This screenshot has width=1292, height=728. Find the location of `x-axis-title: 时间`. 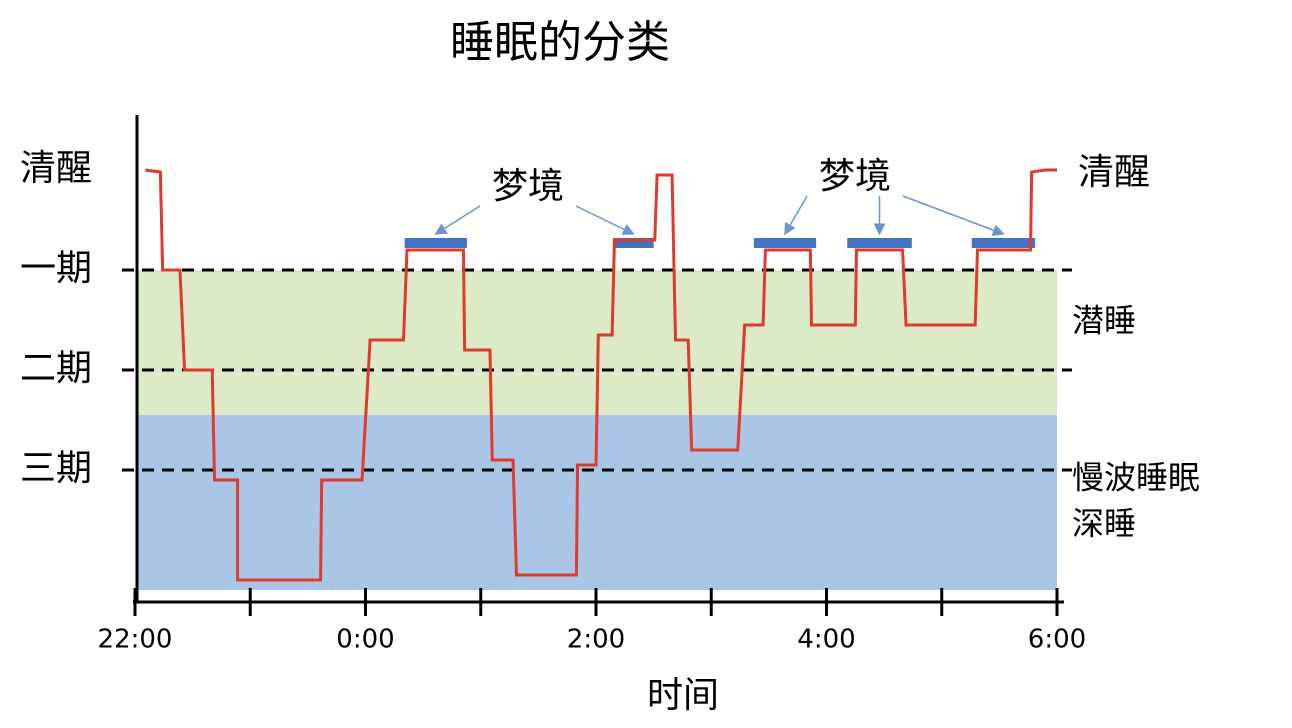

x-axis-title: 时间 is located at coordinates (683, 695).